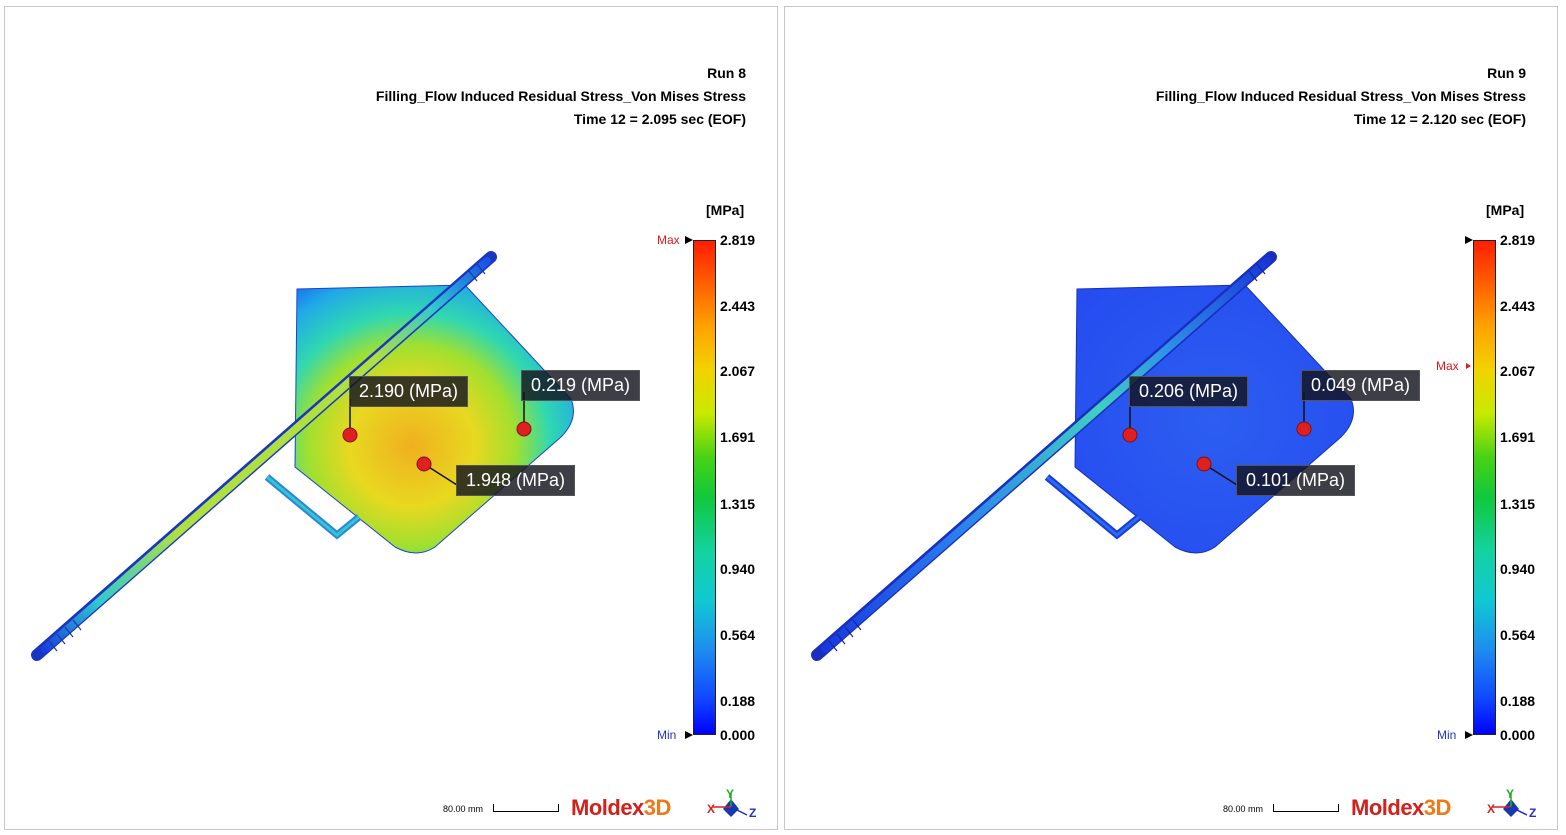  What do you see at coordinates (1361, 385) in the screenshot?
I see `probe-label: 0.049 (MPa)` at bounding box center [1361, 385].